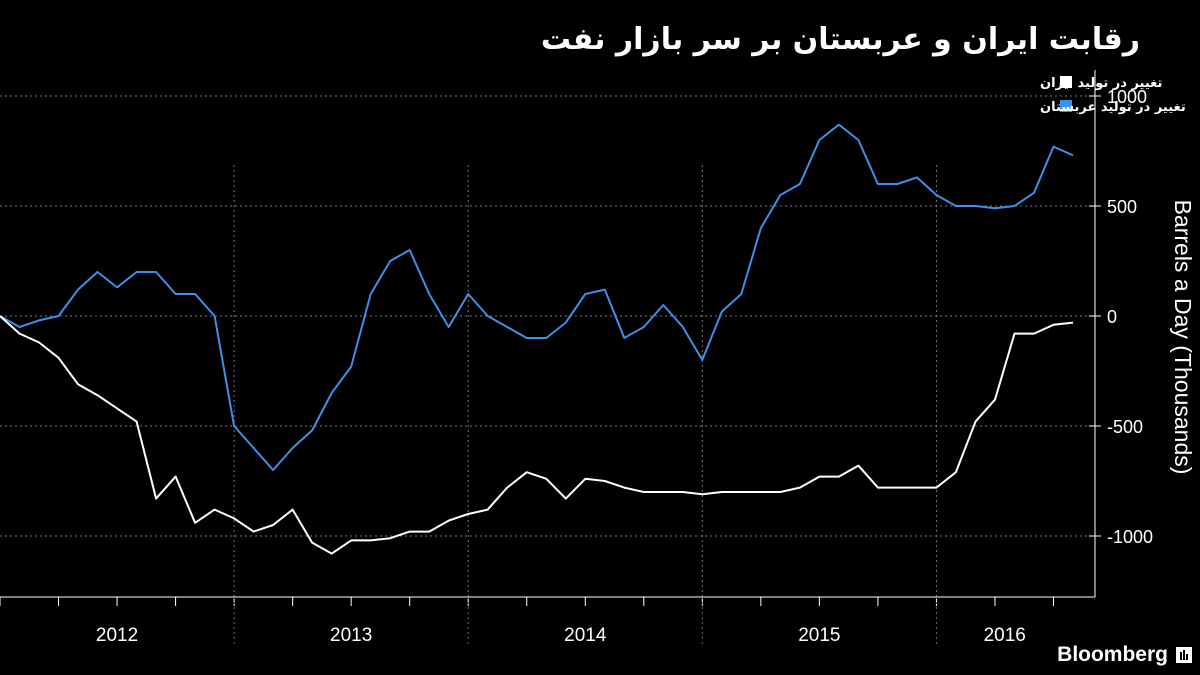  What do you see at coordinates (1122, 207) in the screenshot?
I see `y-tick-label: 500` at bounding box center [1122, 207].